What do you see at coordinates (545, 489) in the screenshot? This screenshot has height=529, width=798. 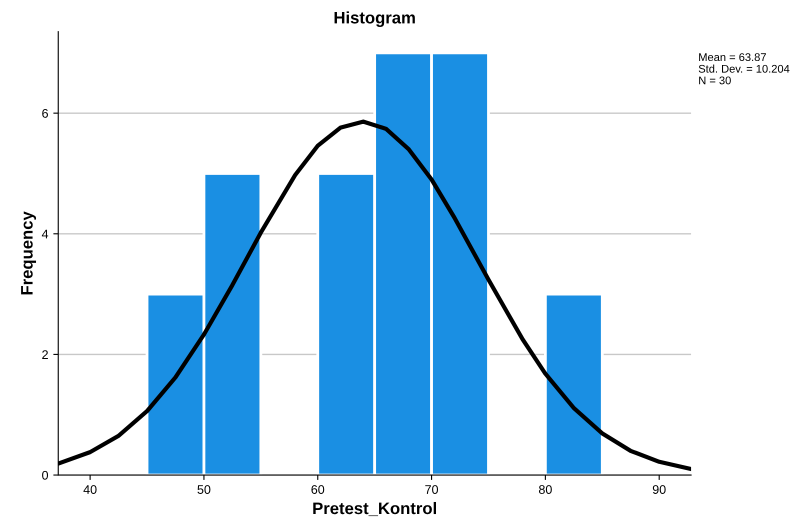 I see `x-tick-label: 80` at bounding box center [545, 489].